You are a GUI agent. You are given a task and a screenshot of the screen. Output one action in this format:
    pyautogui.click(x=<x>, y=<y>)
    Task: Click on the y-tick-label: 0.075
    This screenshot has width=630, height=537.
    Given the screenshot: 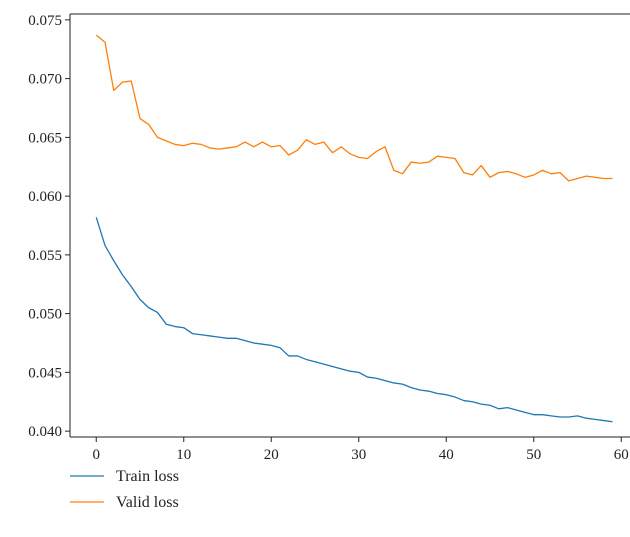 What is the action you would take?
    pyautogui.click(x=45, y=21)
    